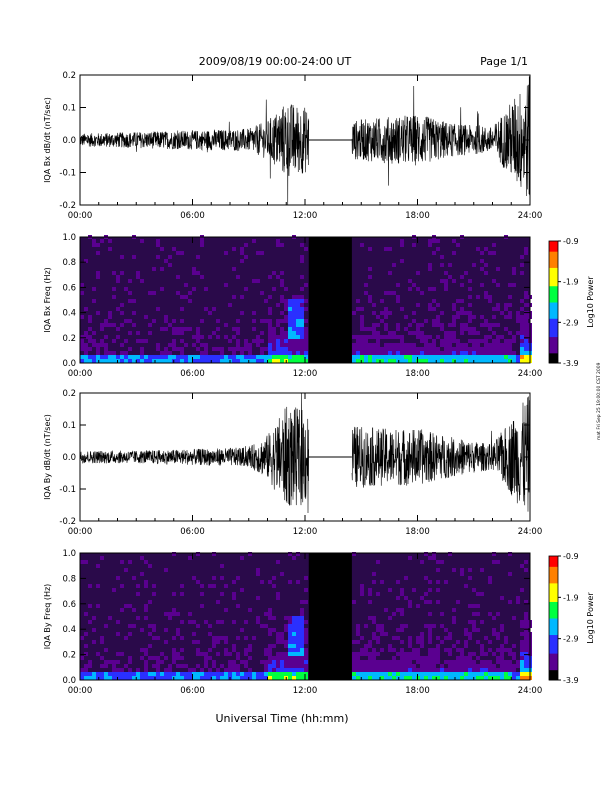 Image resolution: width=612 pixels, height=792 pixels. I want to click on y-axis-label: IQA Bx Freq (Hz), so click(47, 300).